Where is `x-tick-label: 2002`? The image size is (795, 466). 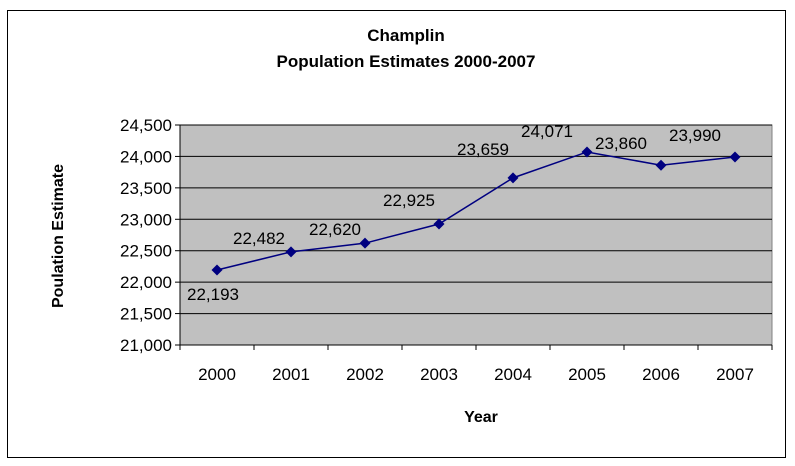 x-tick-label: 2002 is located at coordinates (365, 374).